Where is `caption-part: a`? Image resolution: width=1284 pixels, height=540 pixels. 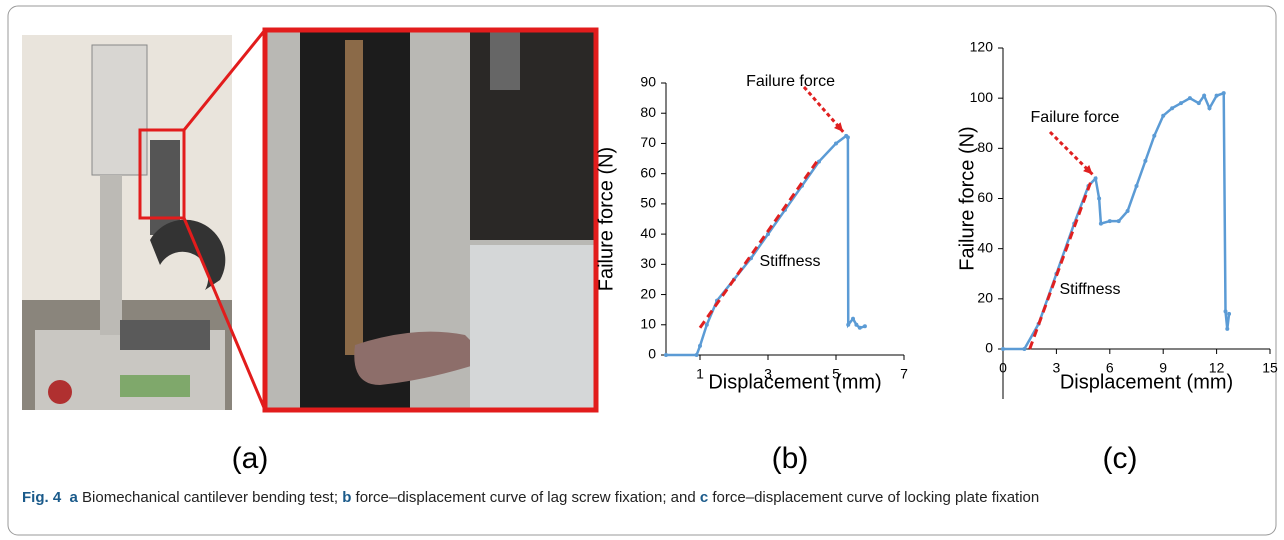 caption-part: a is located at coordinates (73, 497).